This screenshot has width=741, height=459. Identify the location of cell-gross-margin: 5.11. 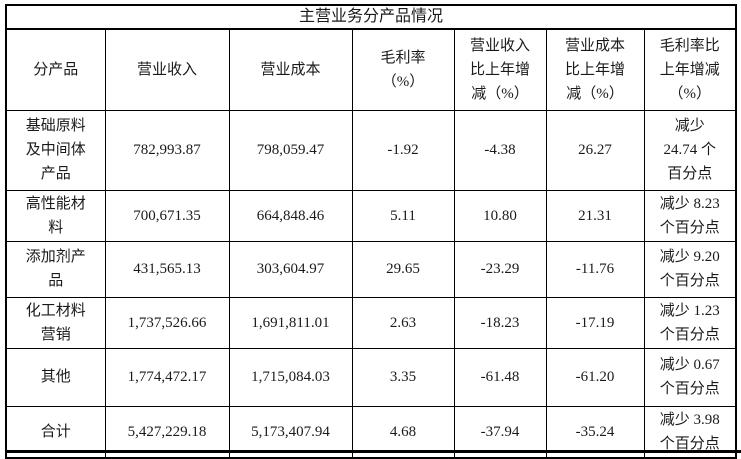
(403, 215).